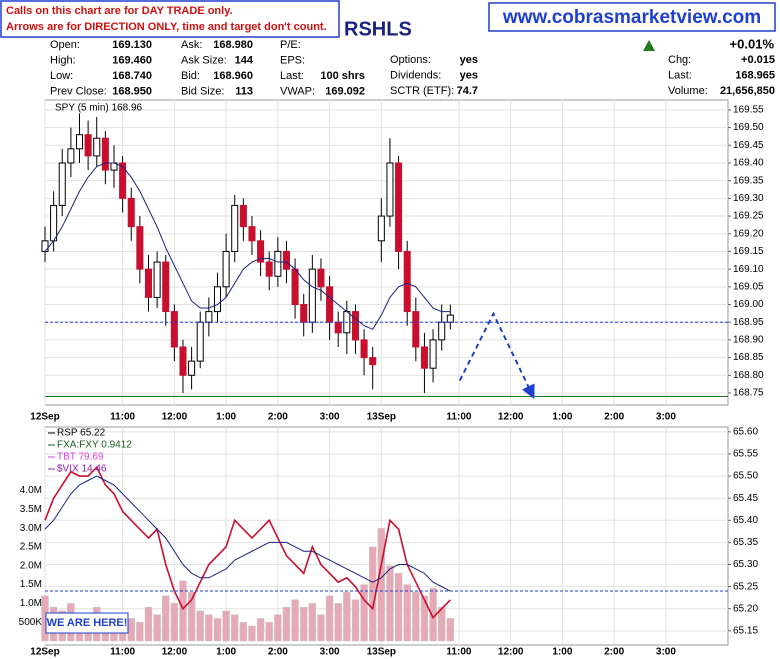 The width and height of the screenshot is (780, 659). I want to click on y2-tick-label: 500K, so click(31, 622).